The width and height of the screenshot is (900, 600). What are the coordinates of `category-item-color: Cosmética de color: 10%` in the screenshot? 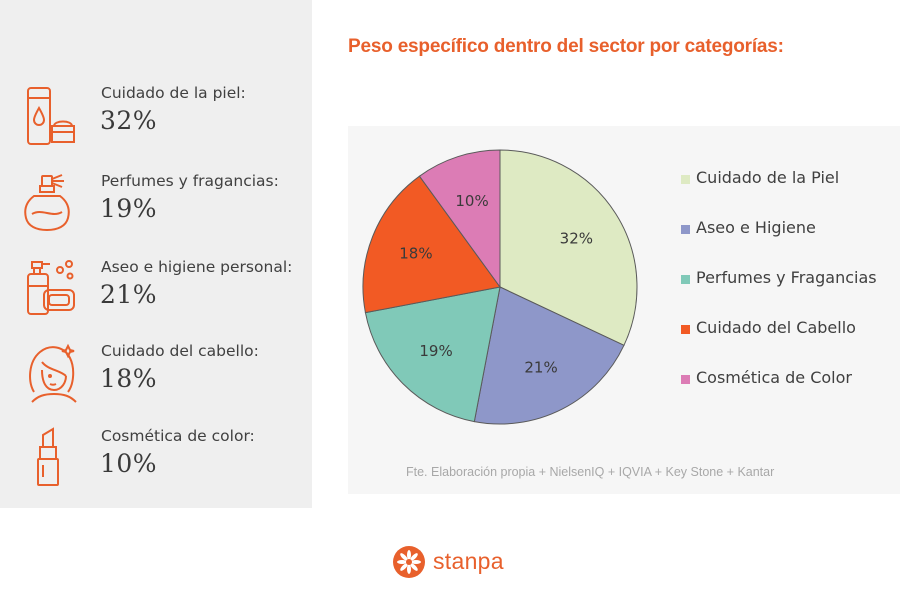 It's located at (156, 465).